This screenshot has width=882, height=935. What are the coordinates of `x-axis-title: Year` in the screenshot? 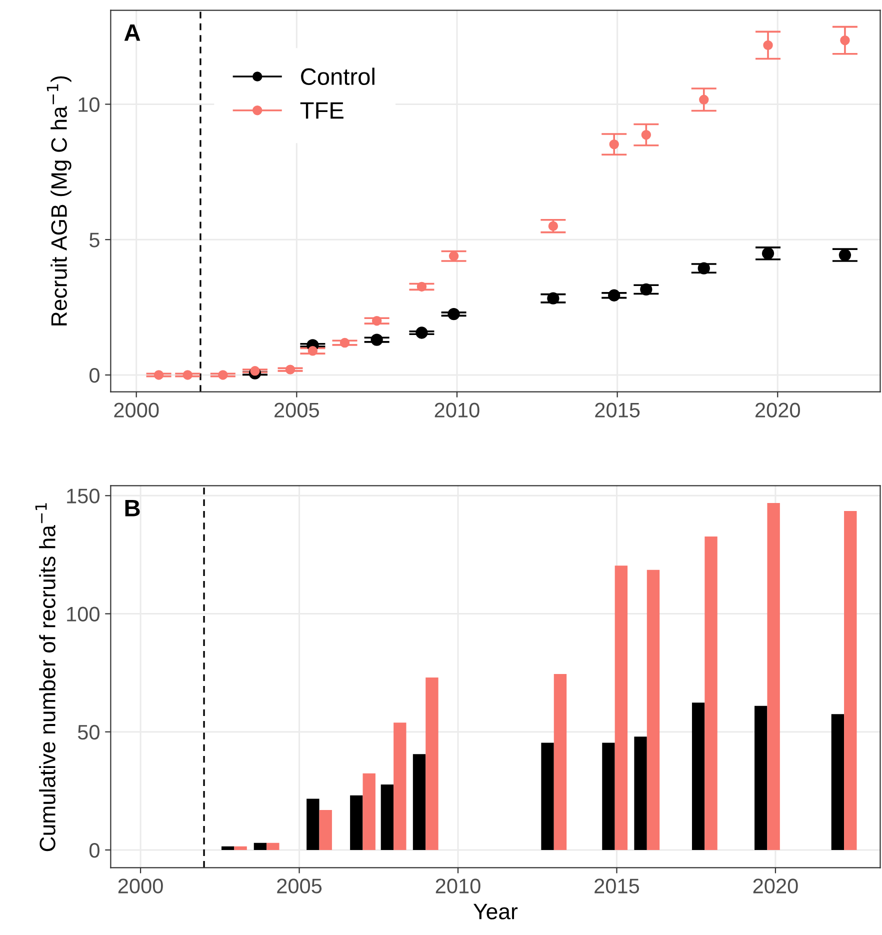 It's located at (496, 912).